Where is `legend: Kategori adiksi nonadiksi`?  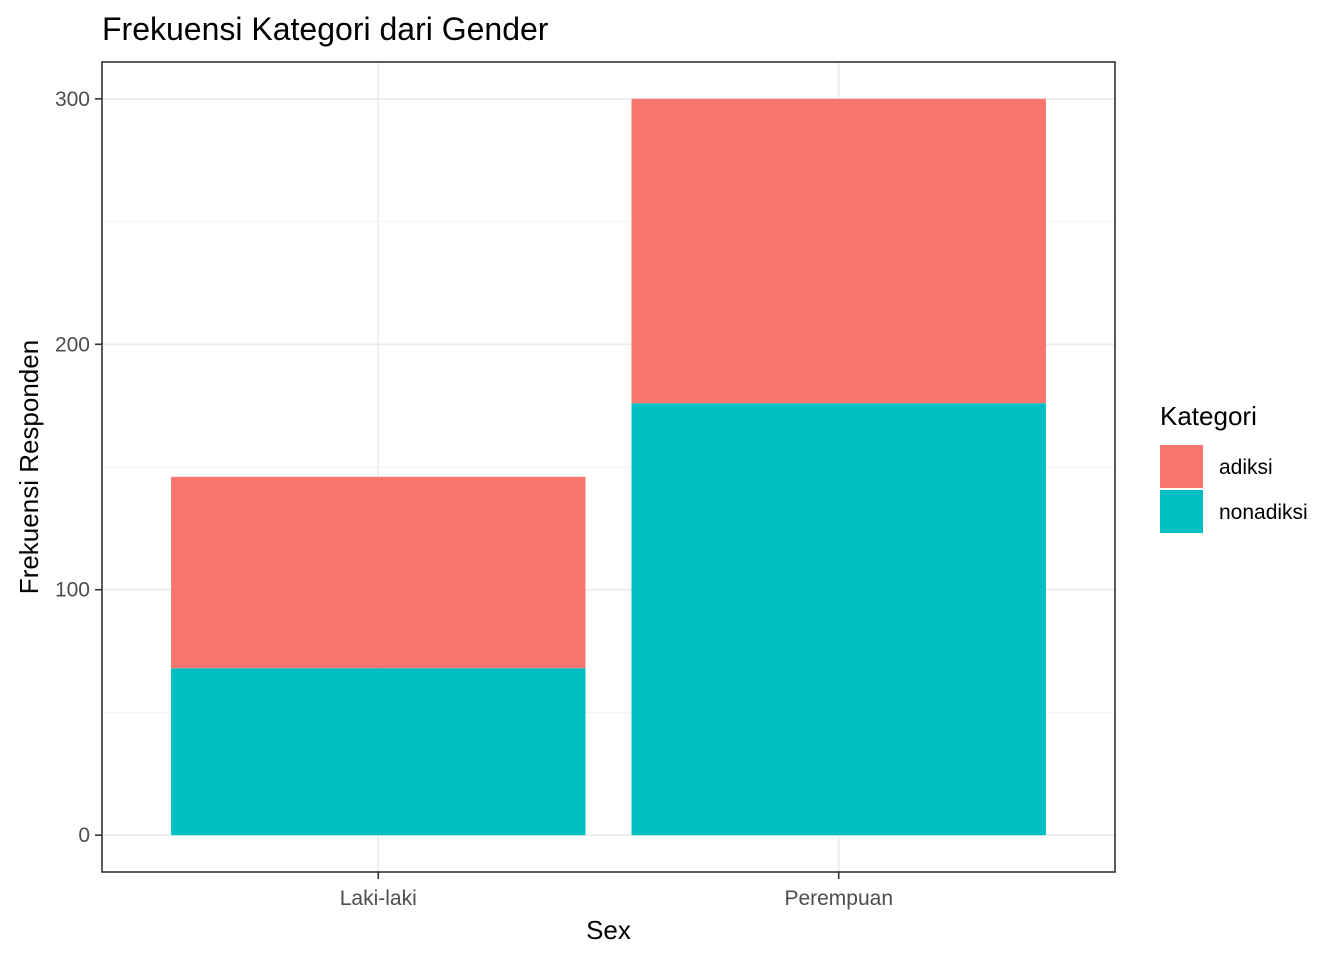
legend: Kategori adiksi nonadiksi is located at coordinates (1234, 467).